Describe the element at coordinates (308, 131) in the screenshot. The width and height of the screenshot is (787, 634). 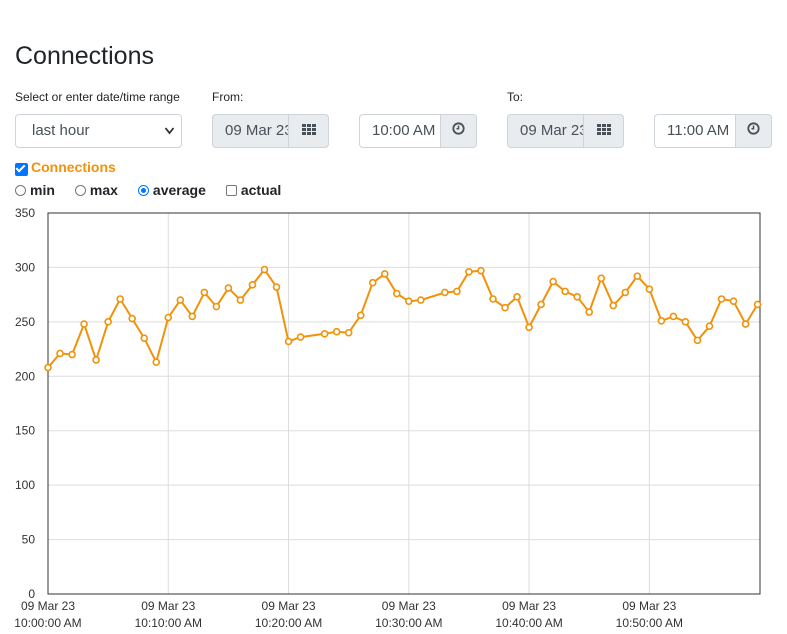
I see `from-date-button` at that location.